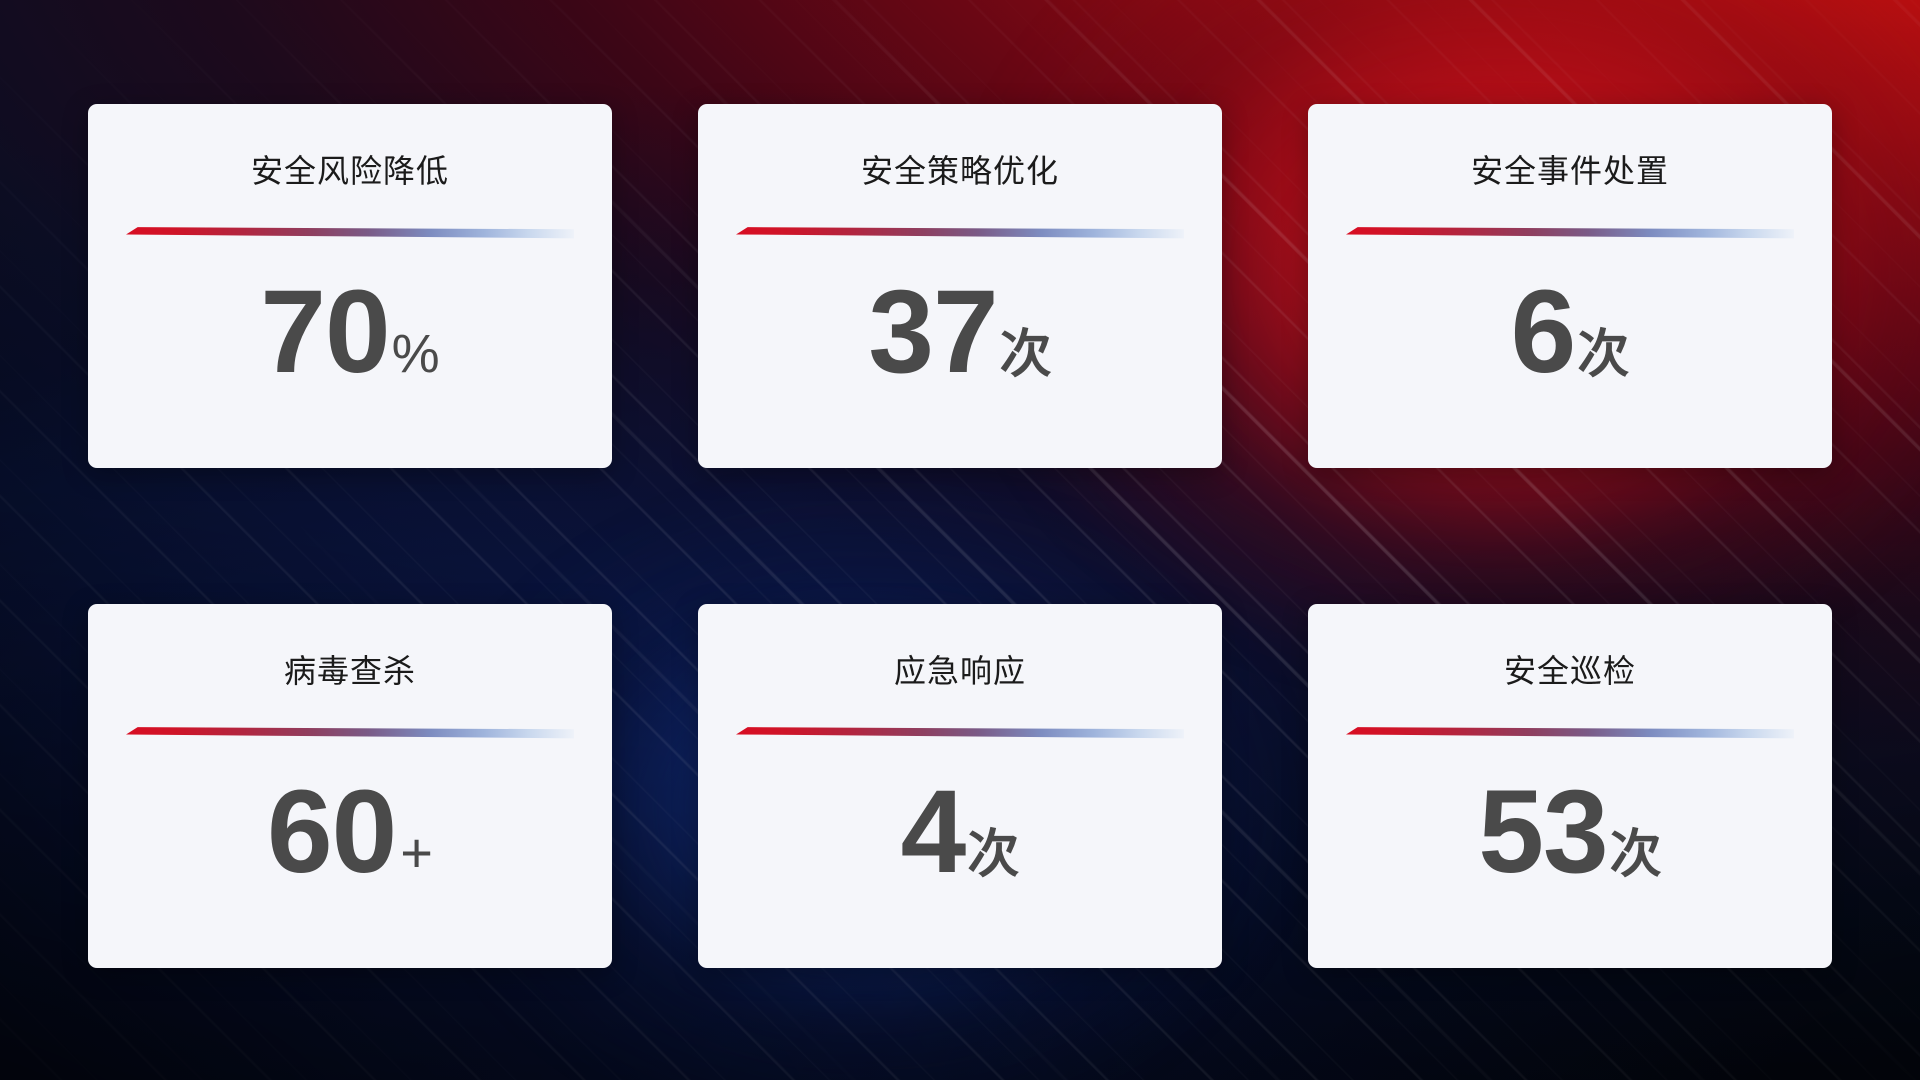  Describe the element at coordinates (1543, 332) in the screenshot. I see `stat-value-number: 6` at that location.